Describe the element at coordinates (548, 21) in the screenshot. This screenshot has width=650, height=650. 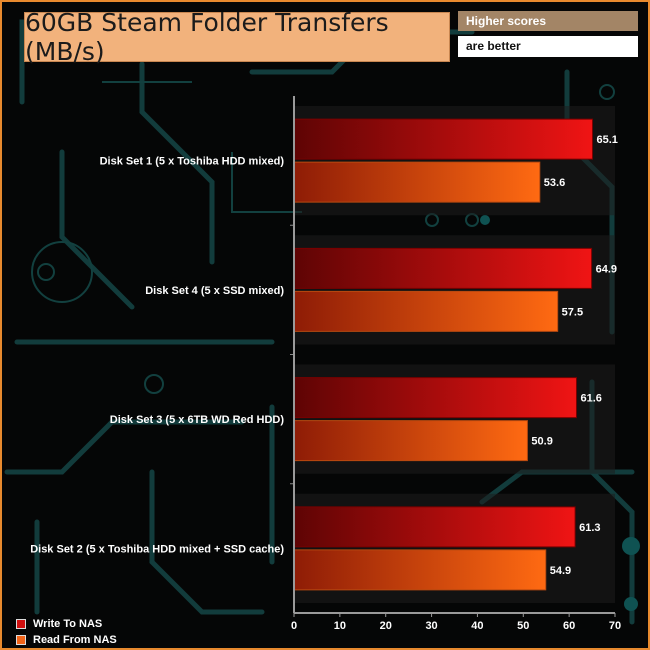
I see `higher-scores-note: Higher scores` at that location.